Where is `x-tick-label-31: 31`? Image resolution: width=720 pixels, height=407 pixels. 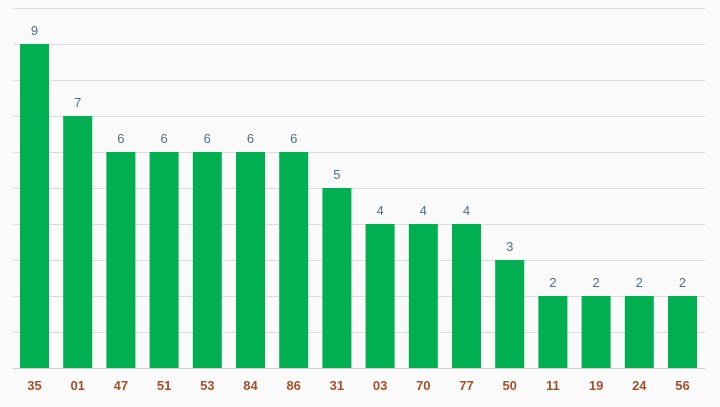
x-tick-label-31: 31 is located at coordinates (337, 385).